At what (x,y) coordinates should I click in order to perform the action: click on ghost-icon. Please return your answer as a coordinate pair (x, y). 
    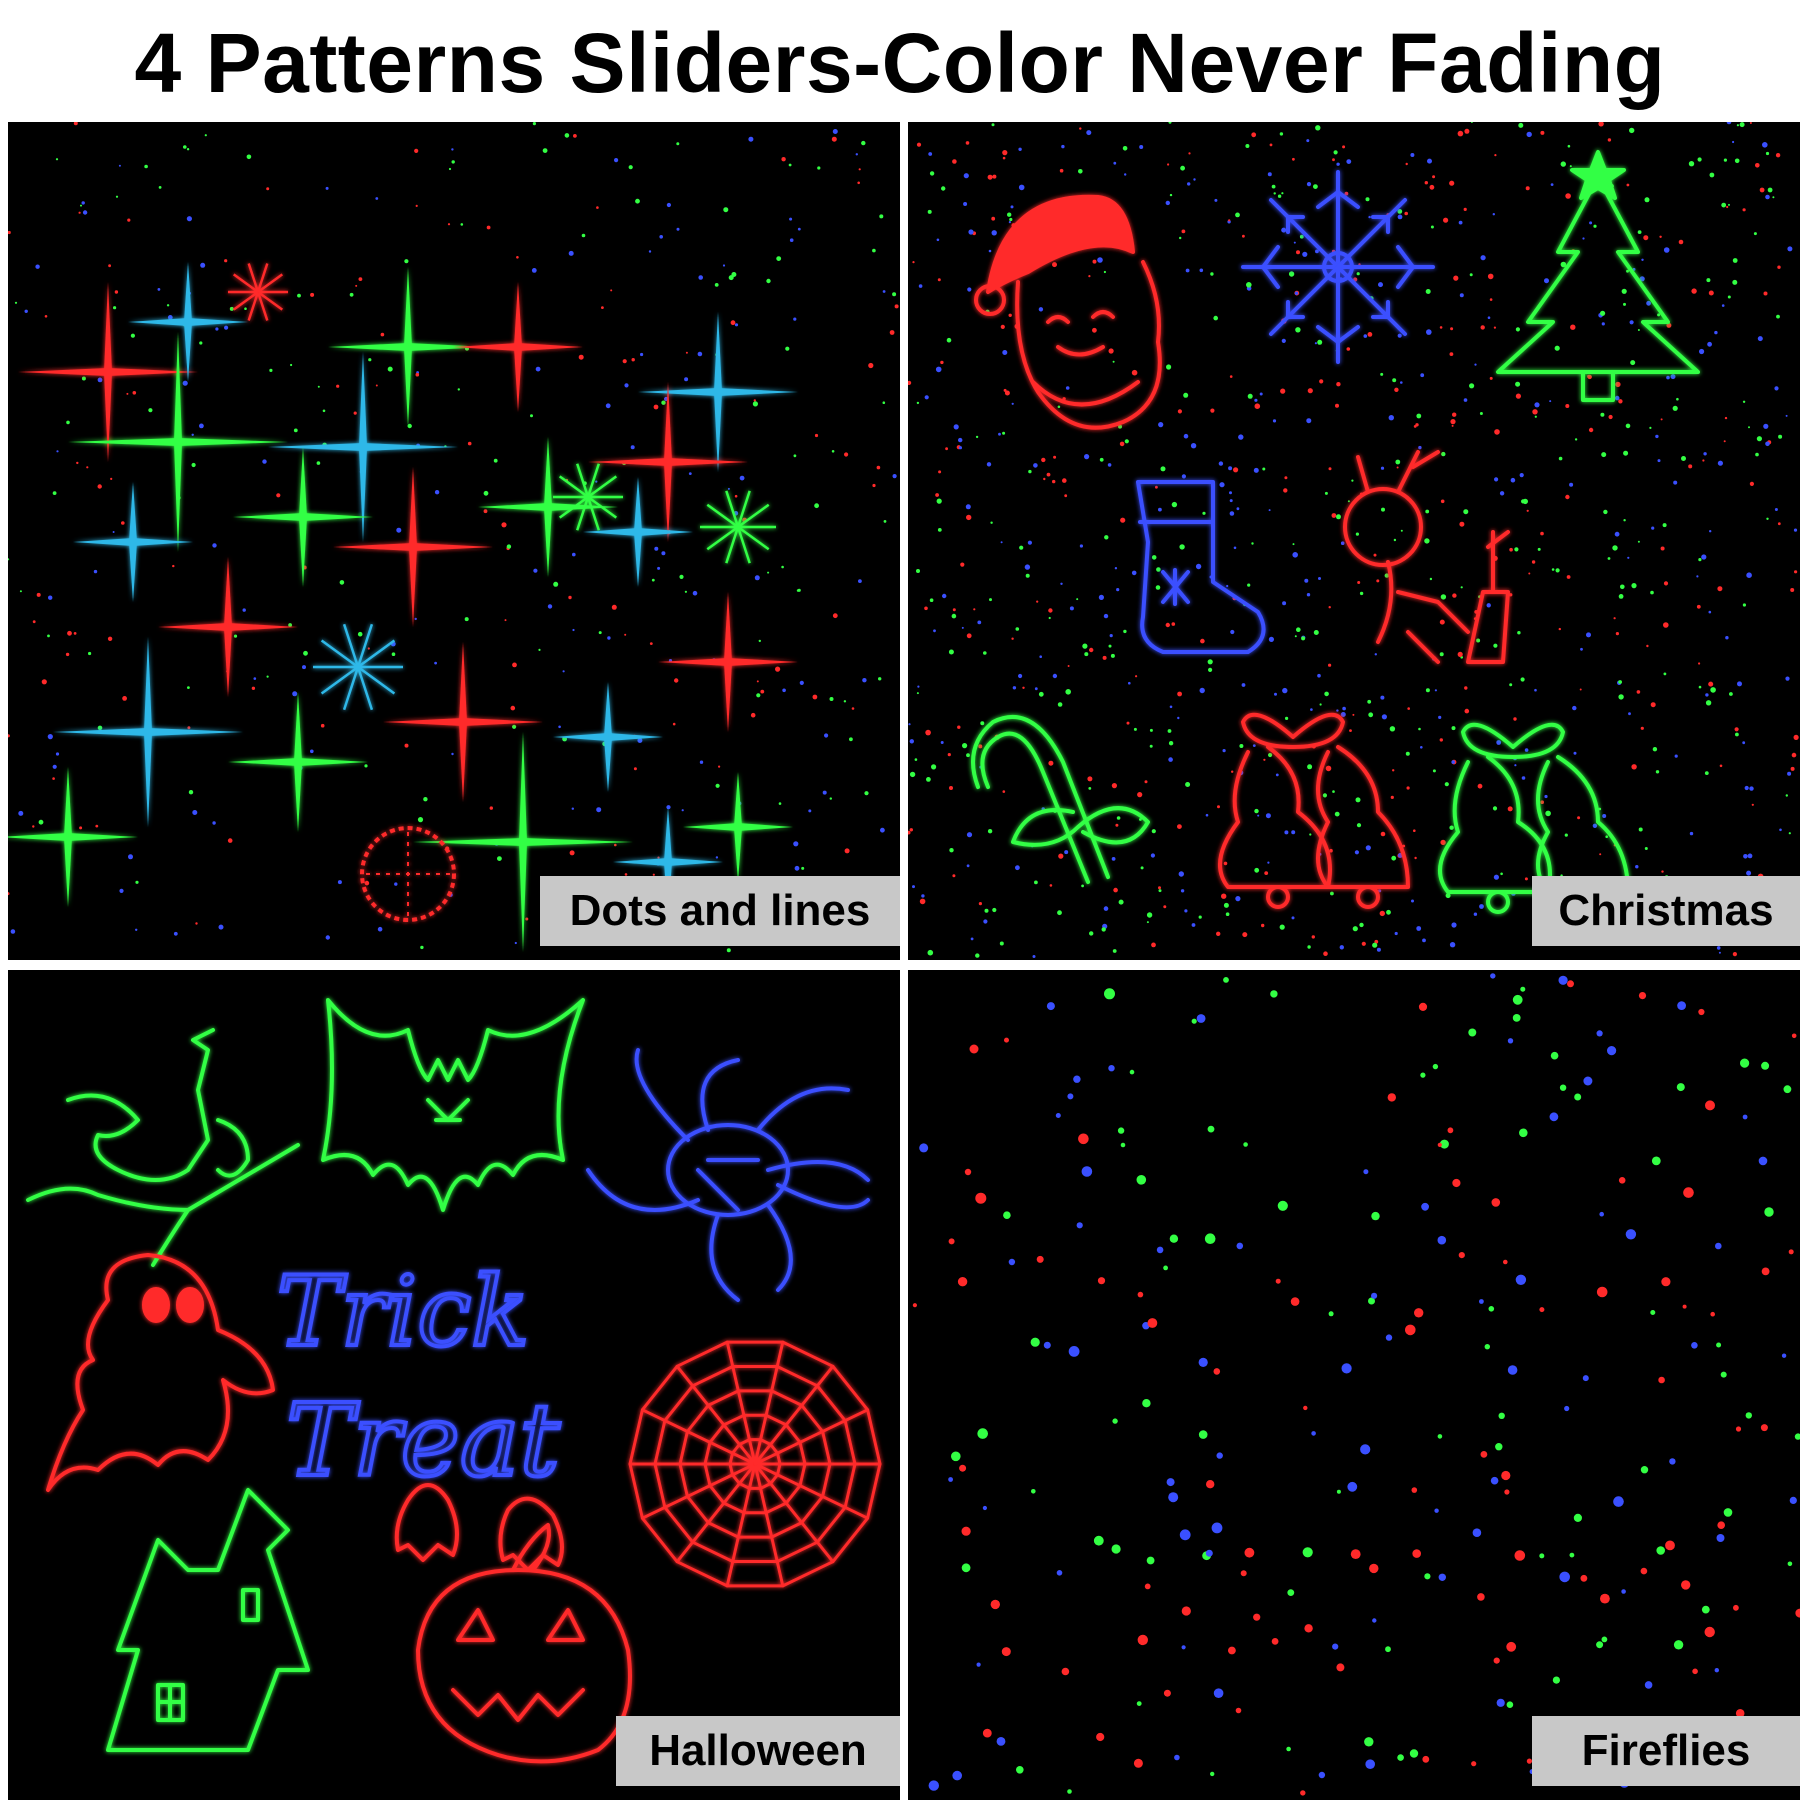
    Looking at the image, I should click on (160, 1372).